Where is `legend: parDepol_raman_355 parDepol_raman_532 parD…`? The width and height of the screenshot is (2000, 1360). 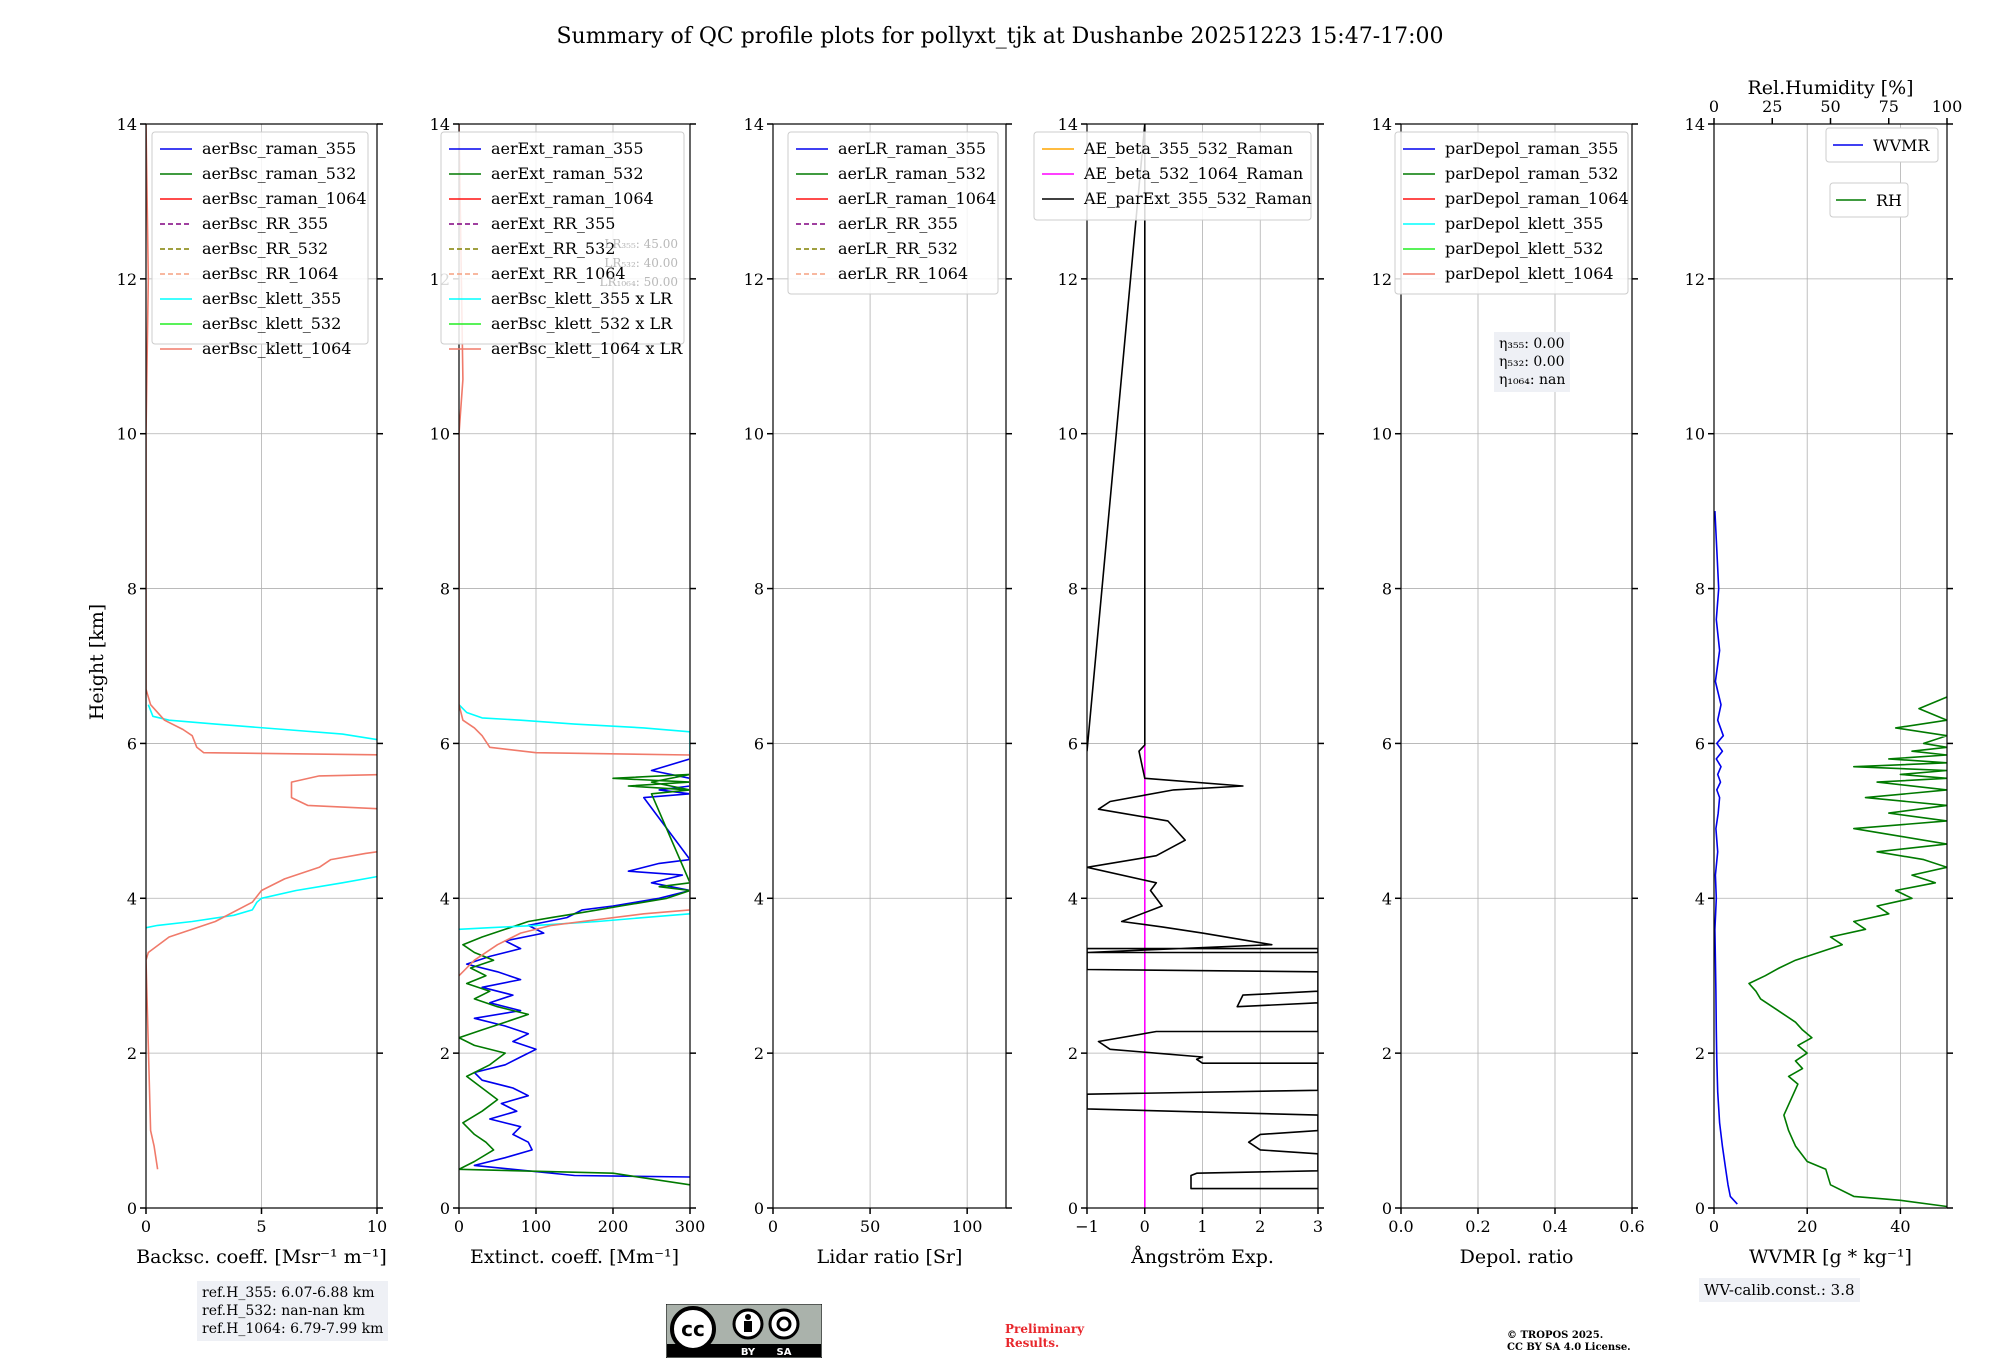
legend: parDepol_raman_355 parDepol_raman_532 parD… is located at coordinates (1511, 213).